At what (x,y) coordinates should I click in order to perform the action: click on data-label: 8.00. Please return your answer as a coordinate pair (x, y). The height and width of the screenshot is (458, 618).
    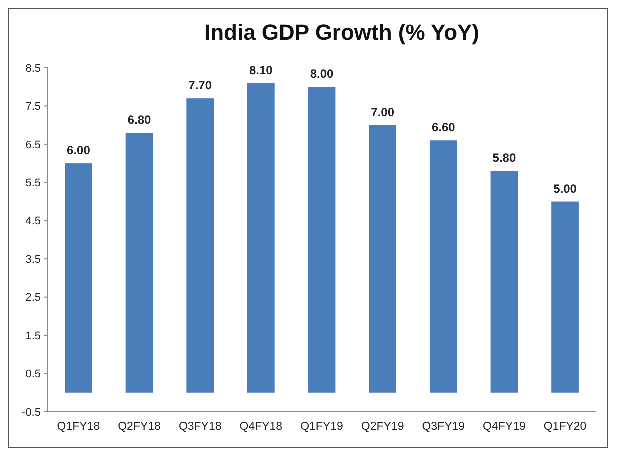
    Looking at the image, I should click on (322, 74).